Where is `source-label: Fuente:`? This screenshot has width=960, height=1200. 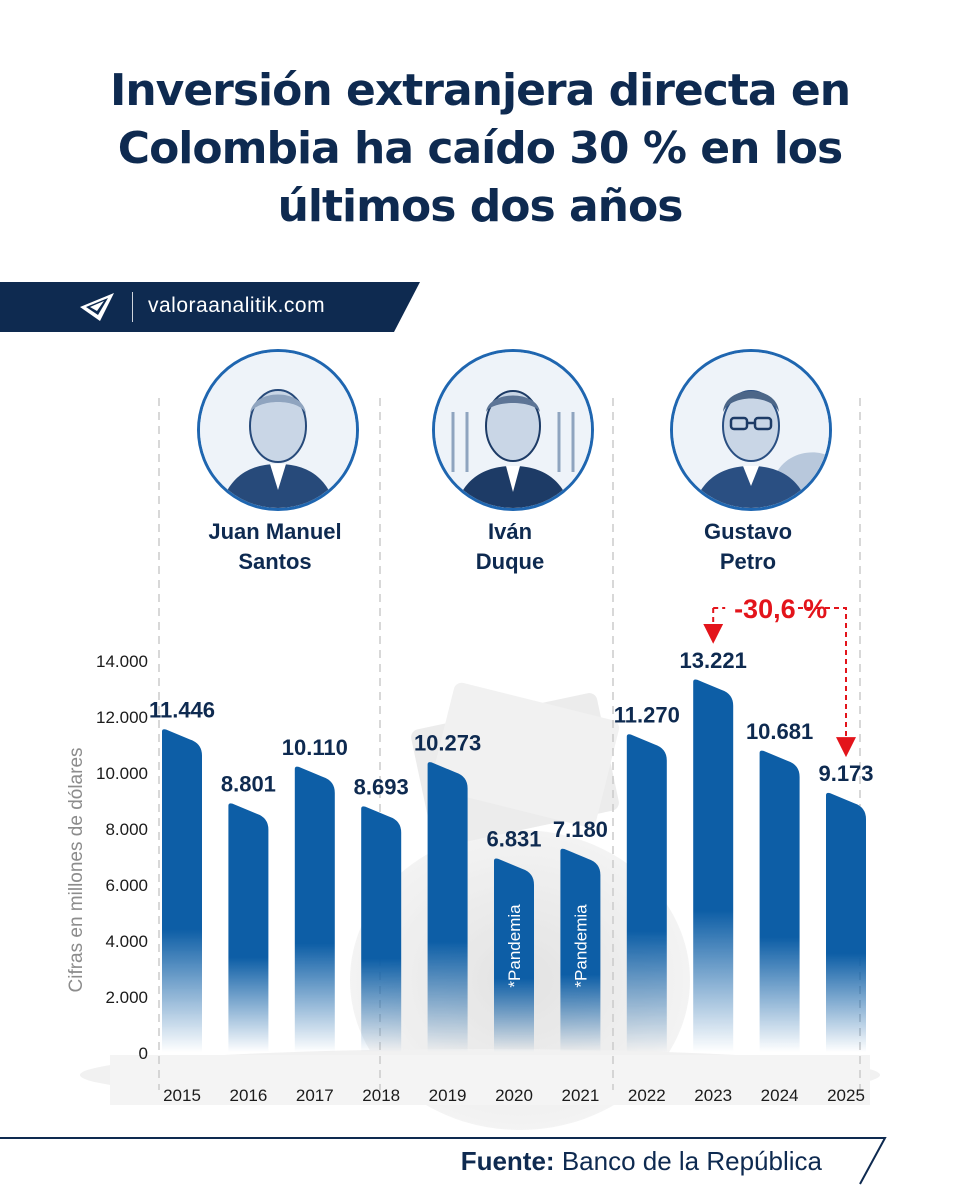
source-label: Fuente: is located at coordinates (507, 1161).